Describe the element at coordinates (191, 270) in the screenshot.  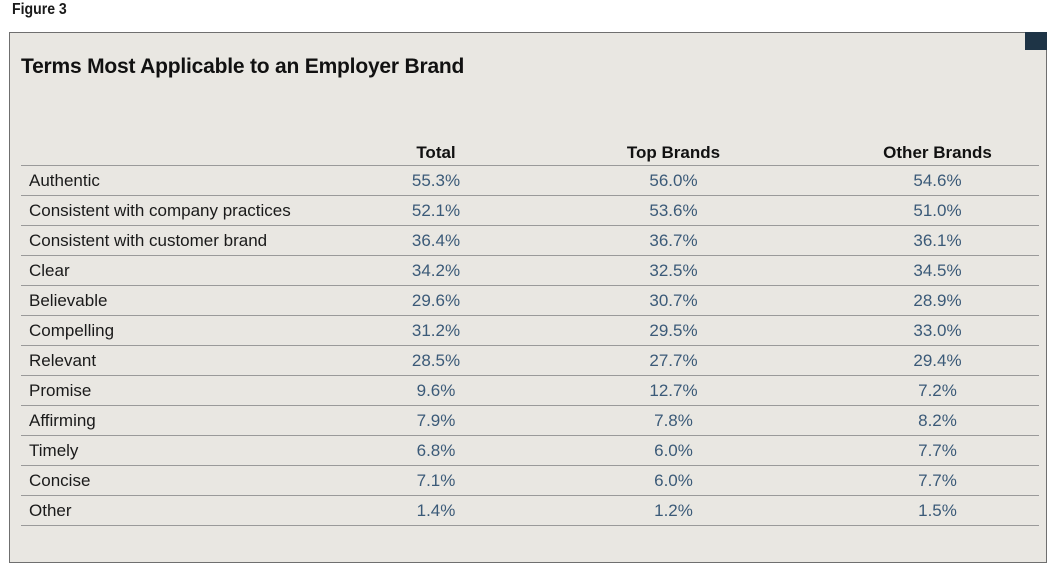
I see `row-term: Clear` at that location.